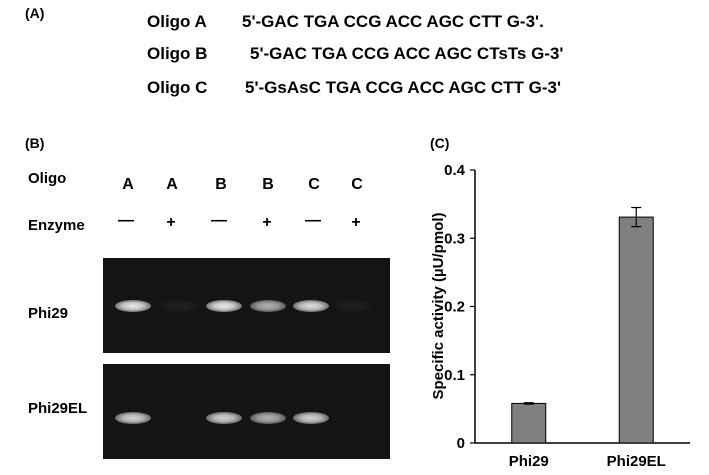  I want to click on y-axis-label: Specific activity (µU/pmol), so click(438, 305).